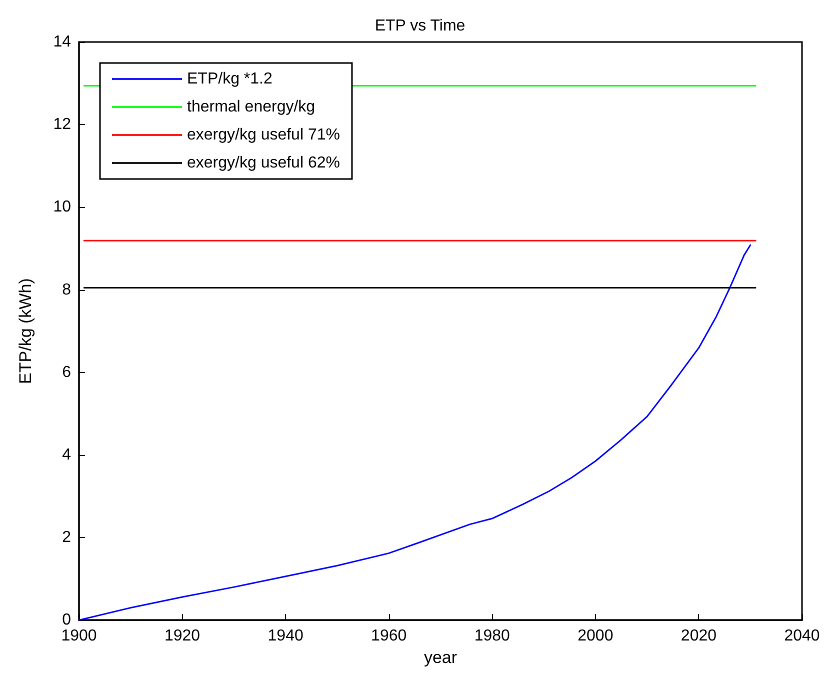 The width and height of the screenshot is (840, 679). Describe the element at coordinates (389, 636) in the screenshot. I see `x-tick-label: 1960` at that location.